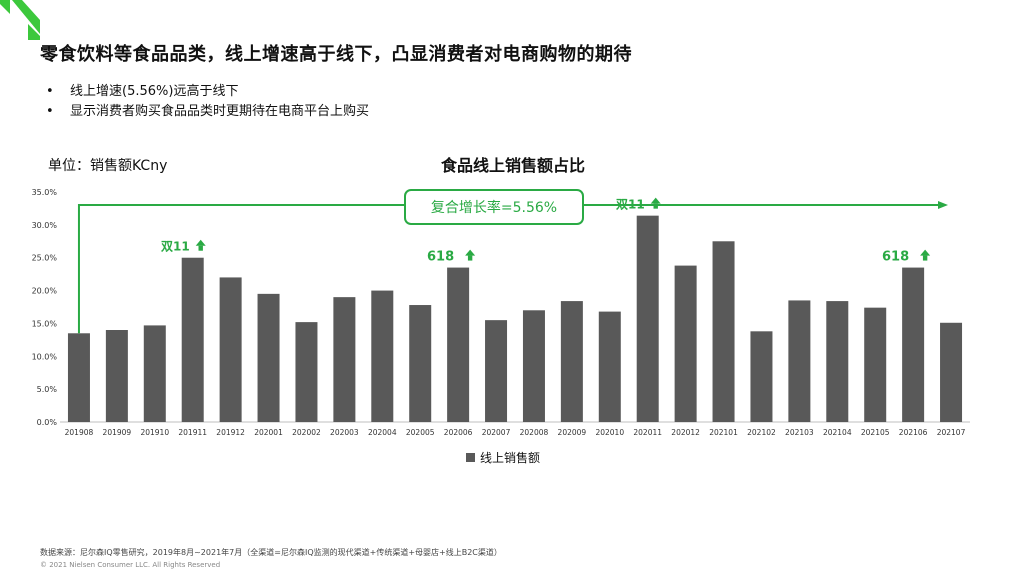  Describe the element at coordinates (344, 432) in the screenshot. I see `x-tick-label: 202003` at that location.